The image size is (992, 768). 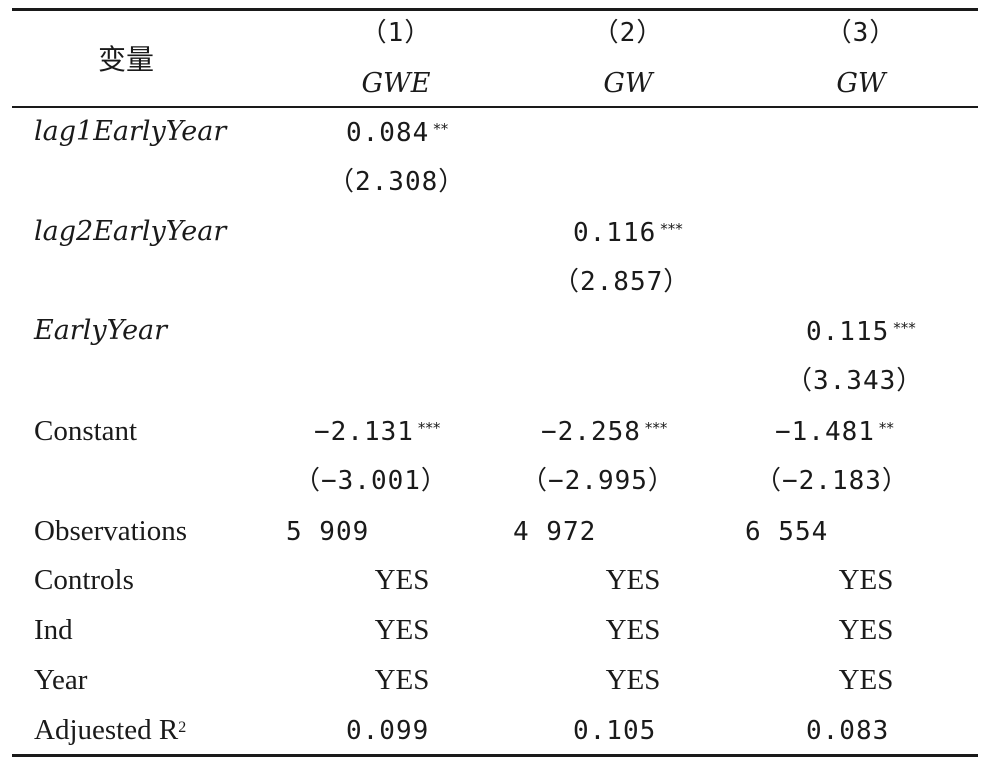 I want to click on lag1-coef: 0.084 **, so click(x=397, y=133).